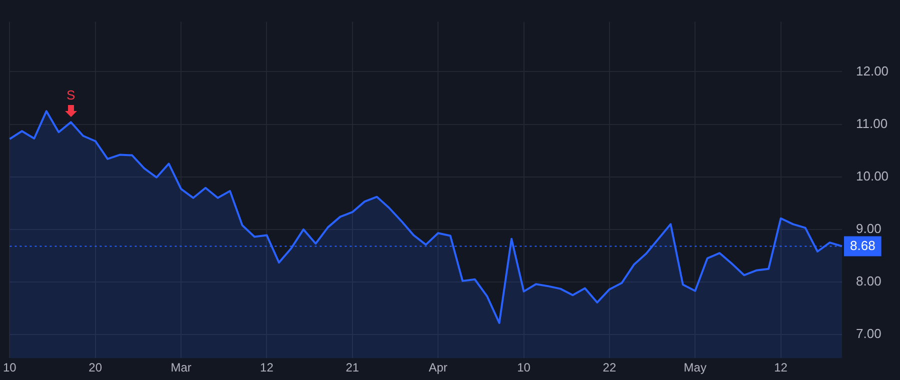 The width and height of the screenshot is (900, 380). Describe the element at coordinates (869, 228) in the screenshot. I see `y-tick-label: 9.00` at that location.